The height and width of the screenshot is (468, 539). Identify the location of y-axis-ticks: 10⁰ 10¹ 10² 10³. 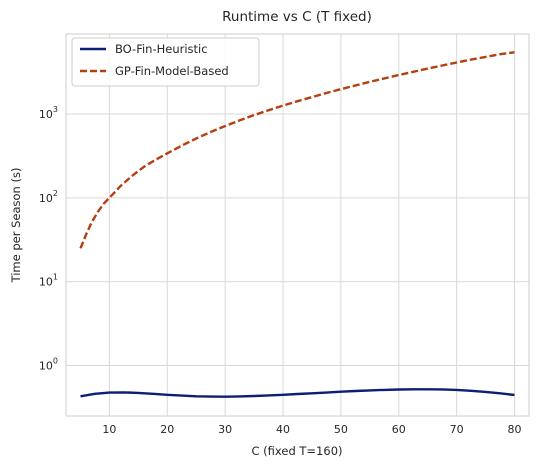
(48, 239).